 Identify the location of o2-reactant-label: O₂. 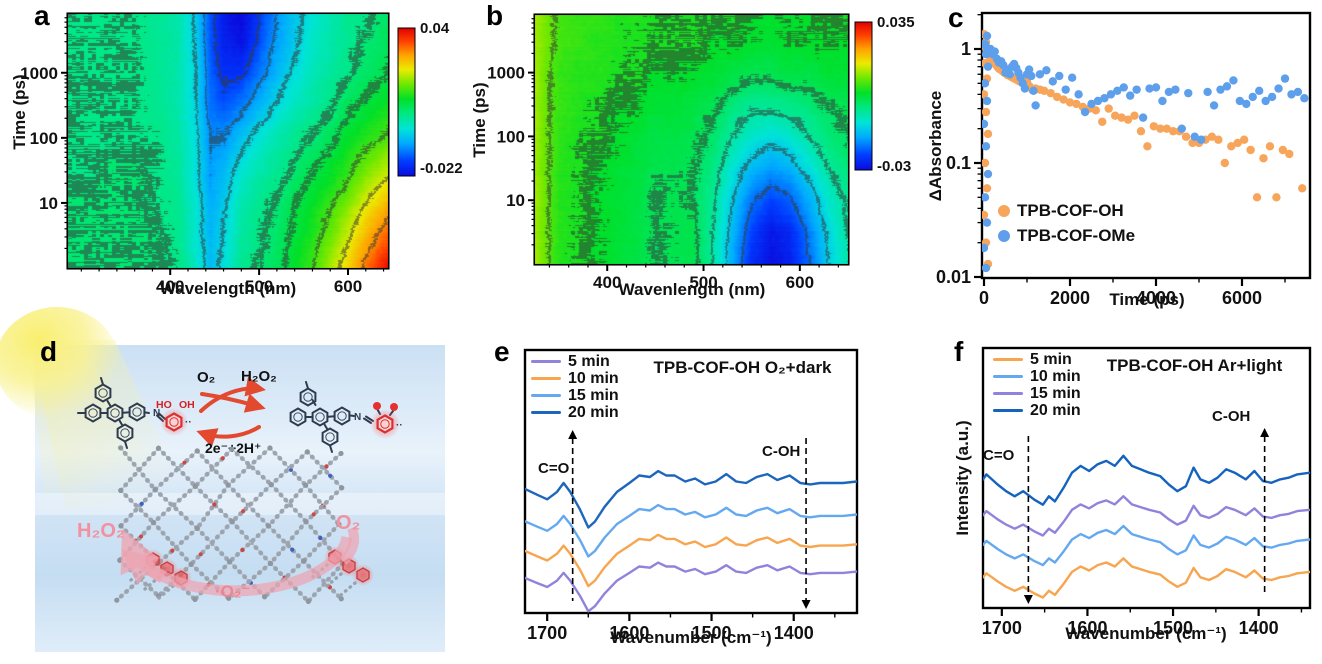
(206, 377).